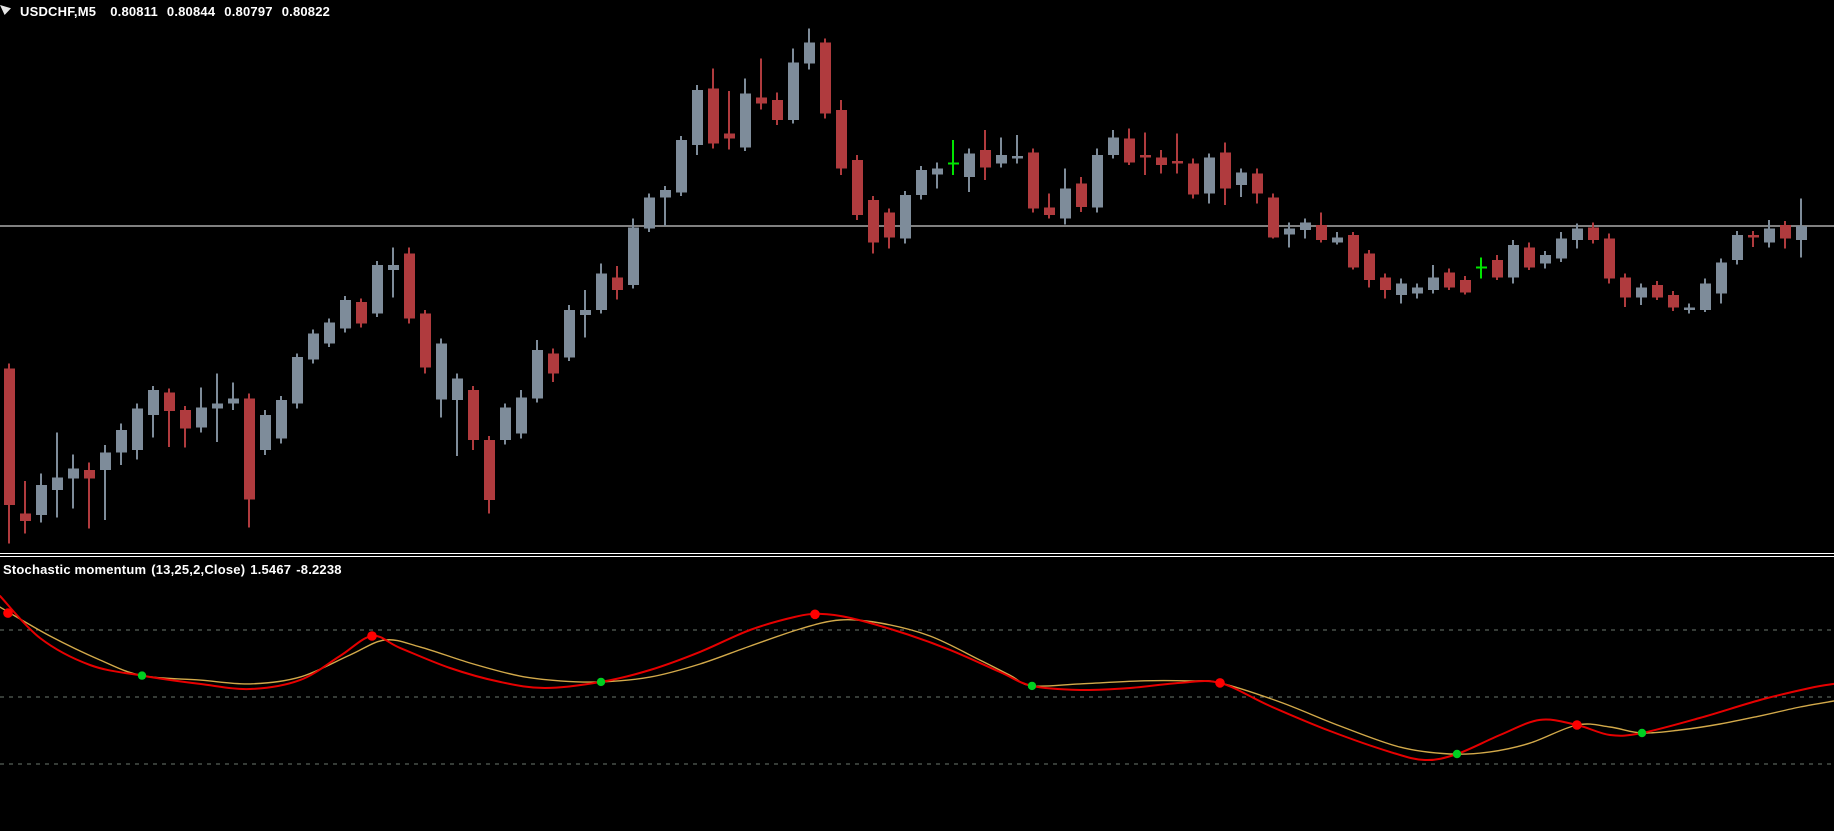 The height and width of the screenshot is (831, 1834). I want to click on indicator-params: (13,25,2,Close), so click(198, 569).